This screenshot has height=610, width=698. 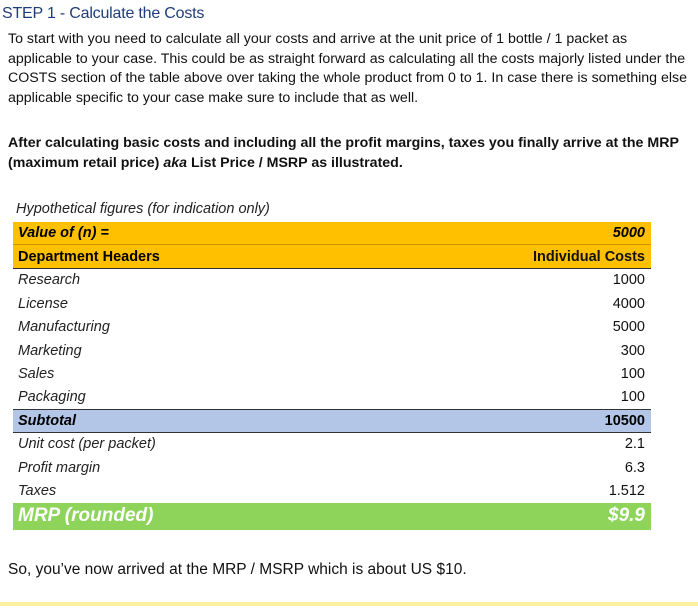 What do you see at coordinates (86, 516) in the screenshot?
I see `mrp-label: MRP (rounded)` at bounding box center [86, 516].